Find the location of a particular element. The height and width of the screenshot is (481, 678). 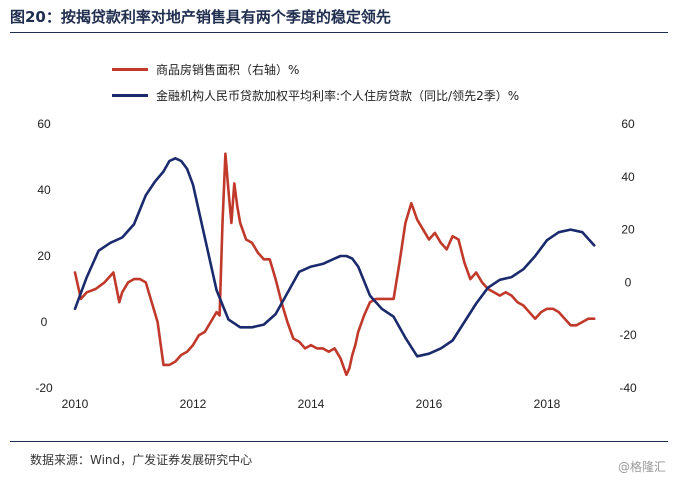

footer-divider is located at coordinates (339, 441).